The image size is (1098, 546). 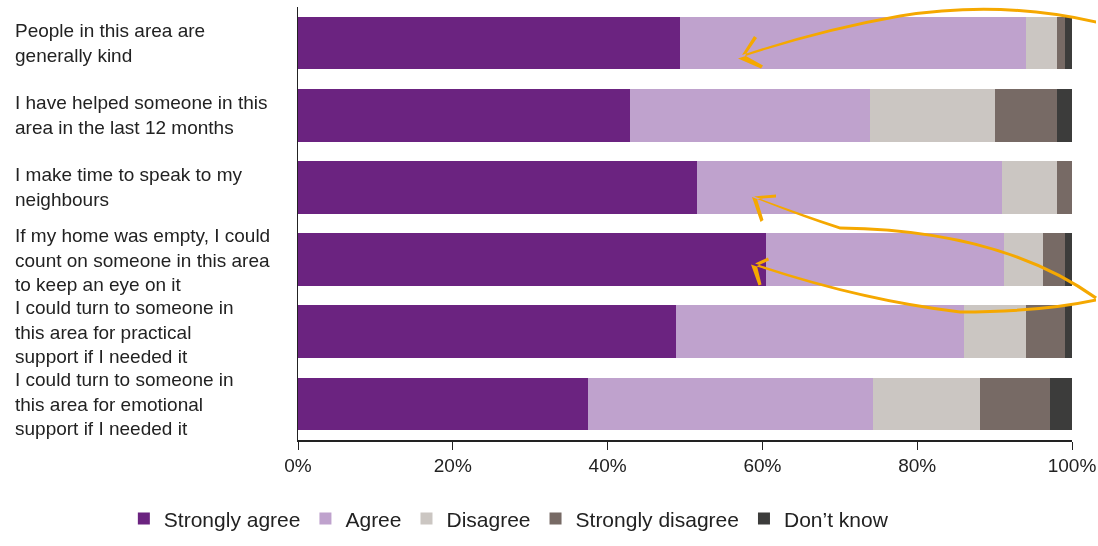 What do you see at coordinates (917, 466) in the screenshot?
I see `x-tick-label: 80%` at bounding box center [917, 466].